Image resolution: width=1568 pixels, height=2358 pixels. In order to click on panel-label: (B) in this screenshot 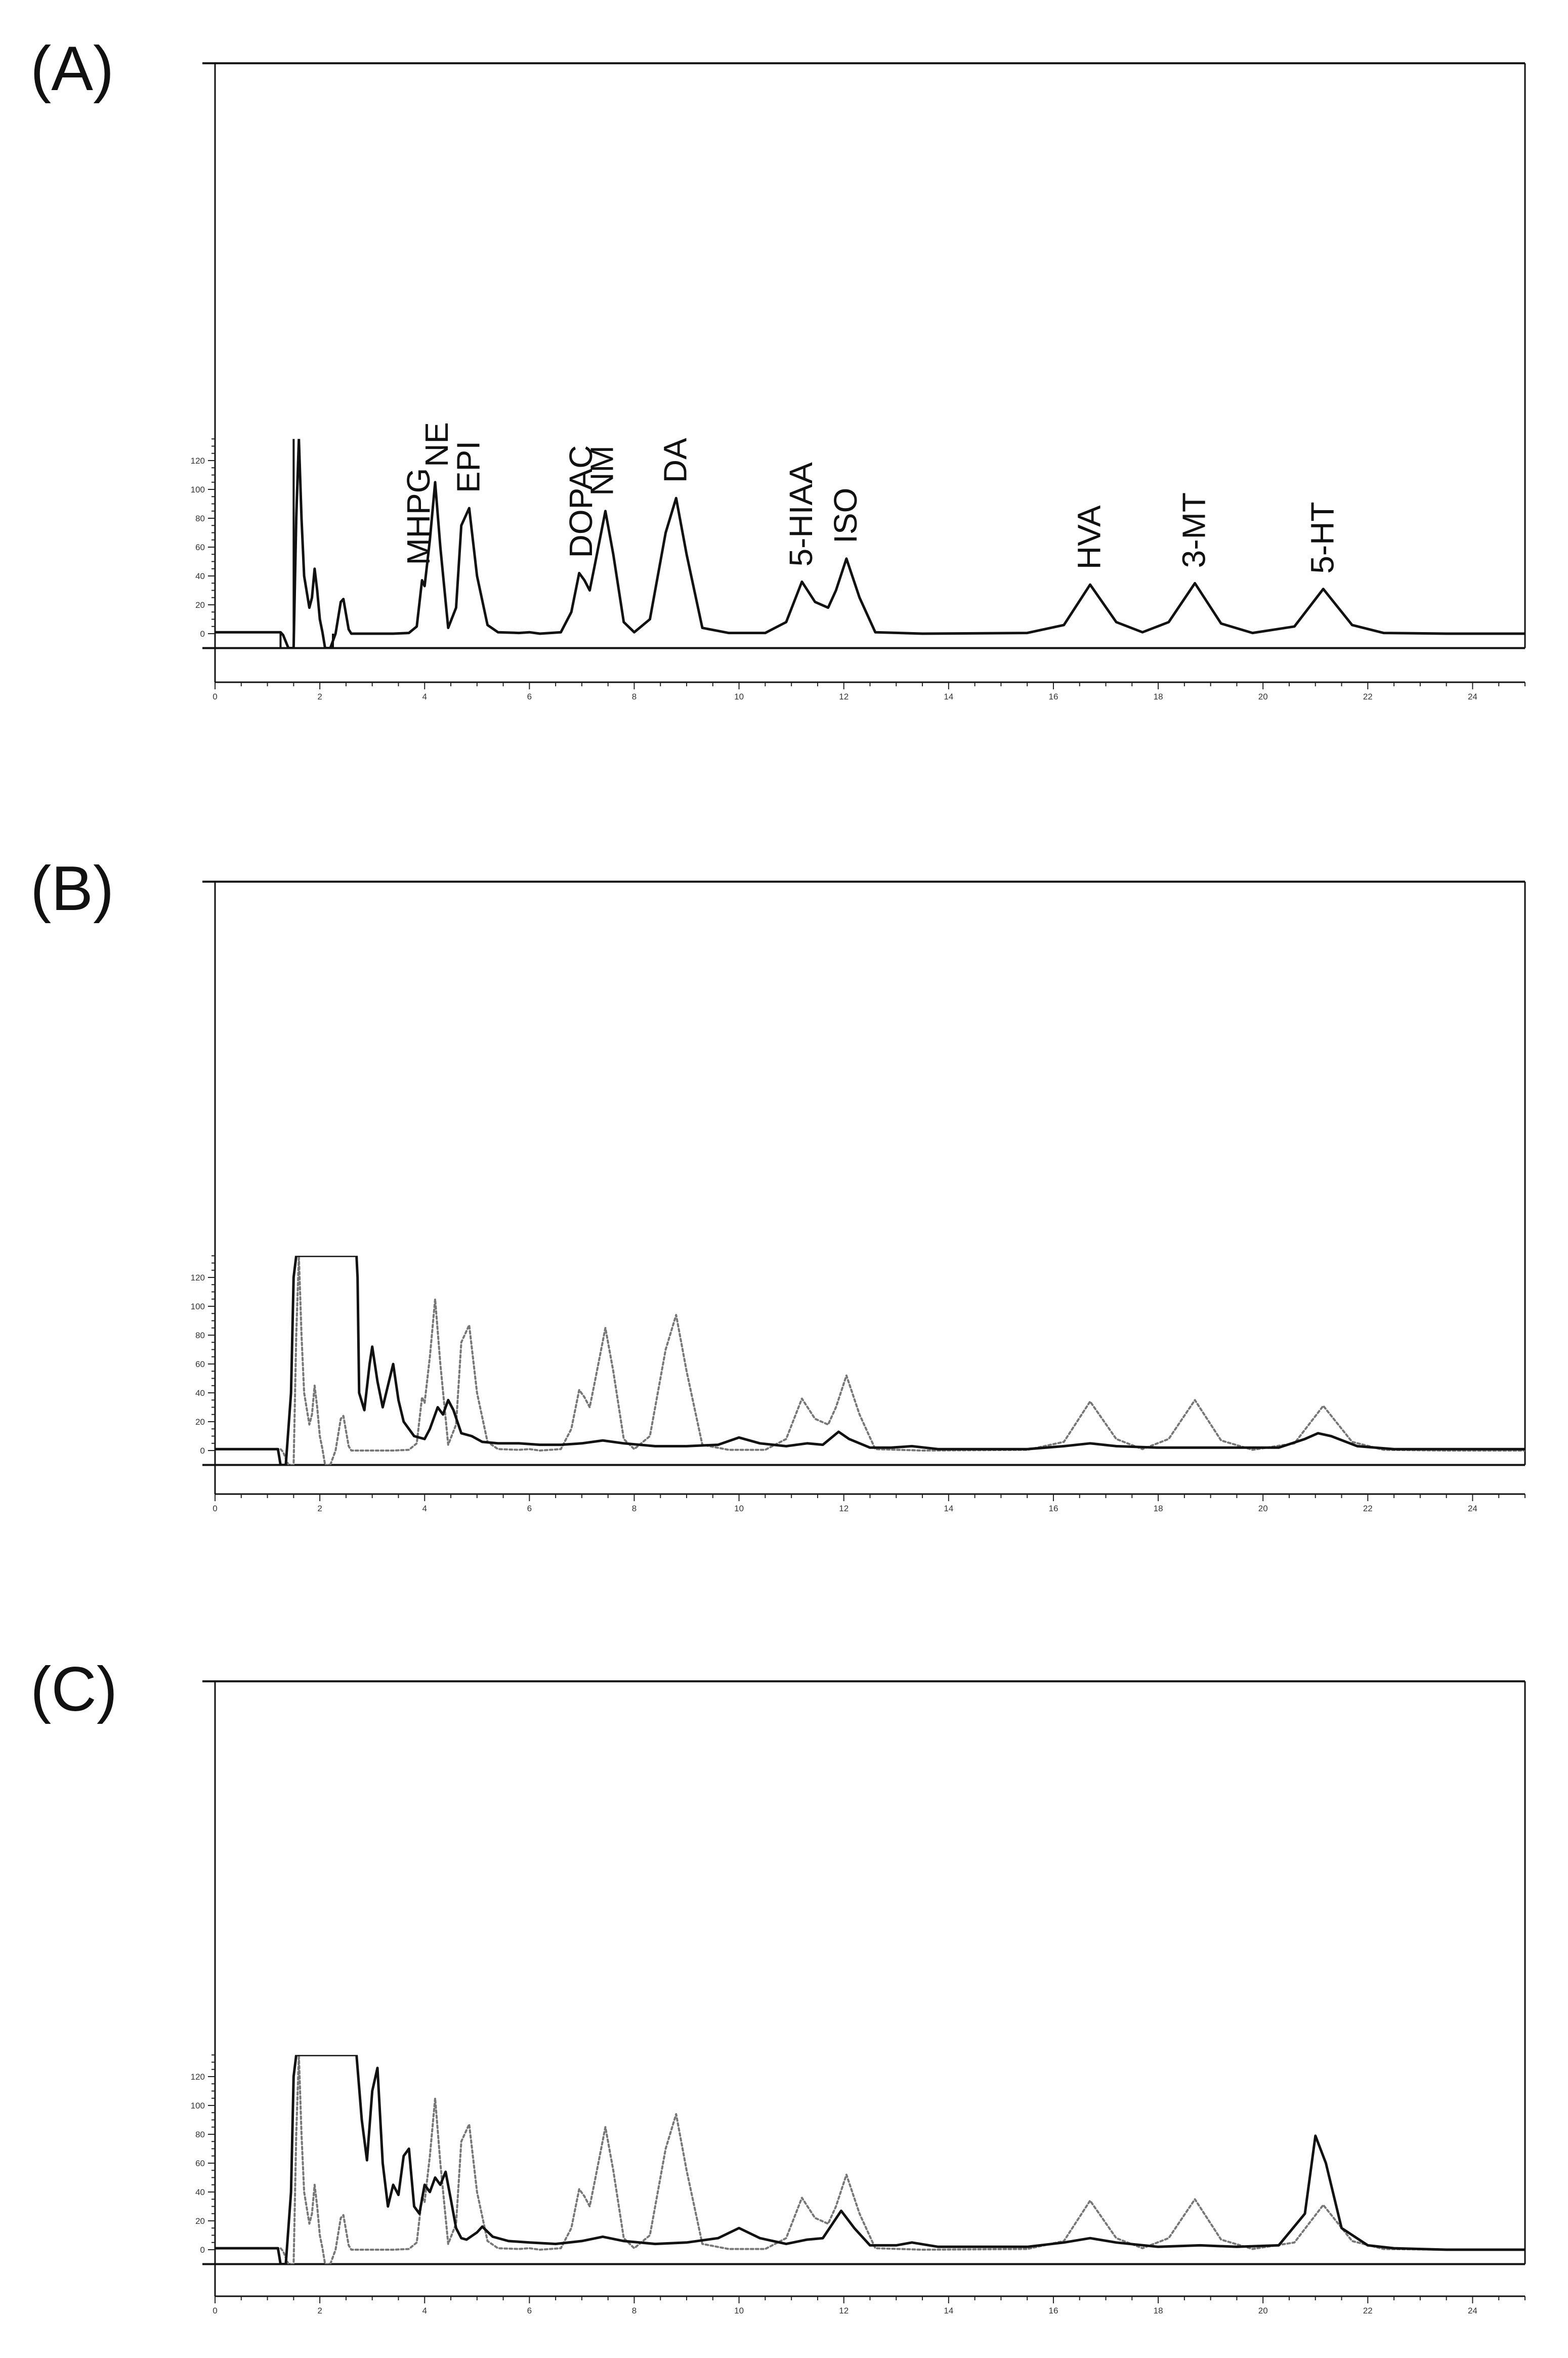, I will do `click(72, 889)`.